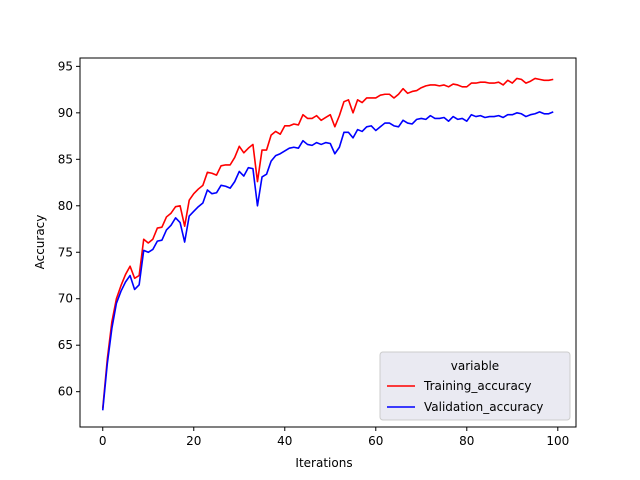 Image resolution: width=640 pixels, height=480 pixels. Describe the element at coordinates (65, 206) in the screenshot. I see `y-tick-label: 80` at that location.